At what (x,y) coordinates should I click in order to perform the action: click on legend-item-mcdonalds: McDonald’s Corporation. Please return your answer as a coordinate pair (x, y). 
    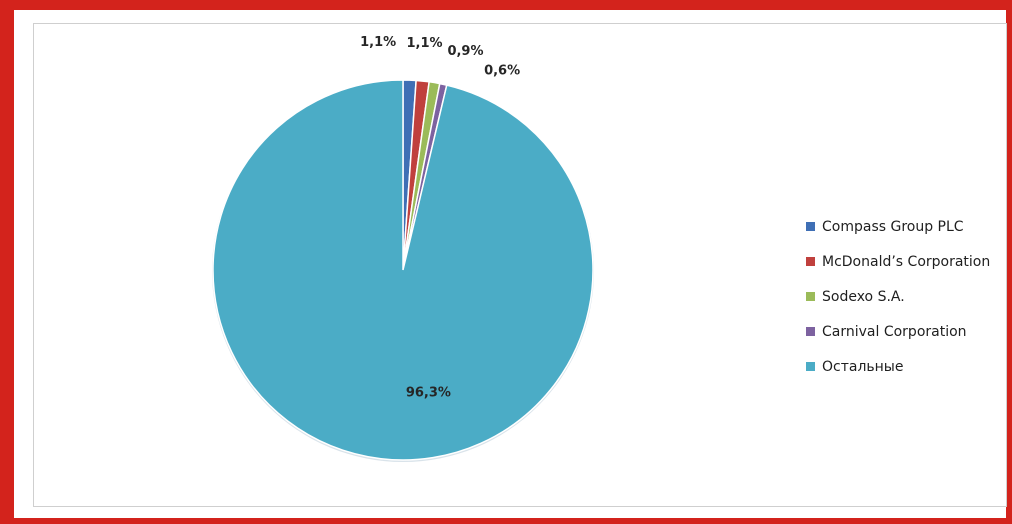
    Looking at the image, I should click on (909, 261).